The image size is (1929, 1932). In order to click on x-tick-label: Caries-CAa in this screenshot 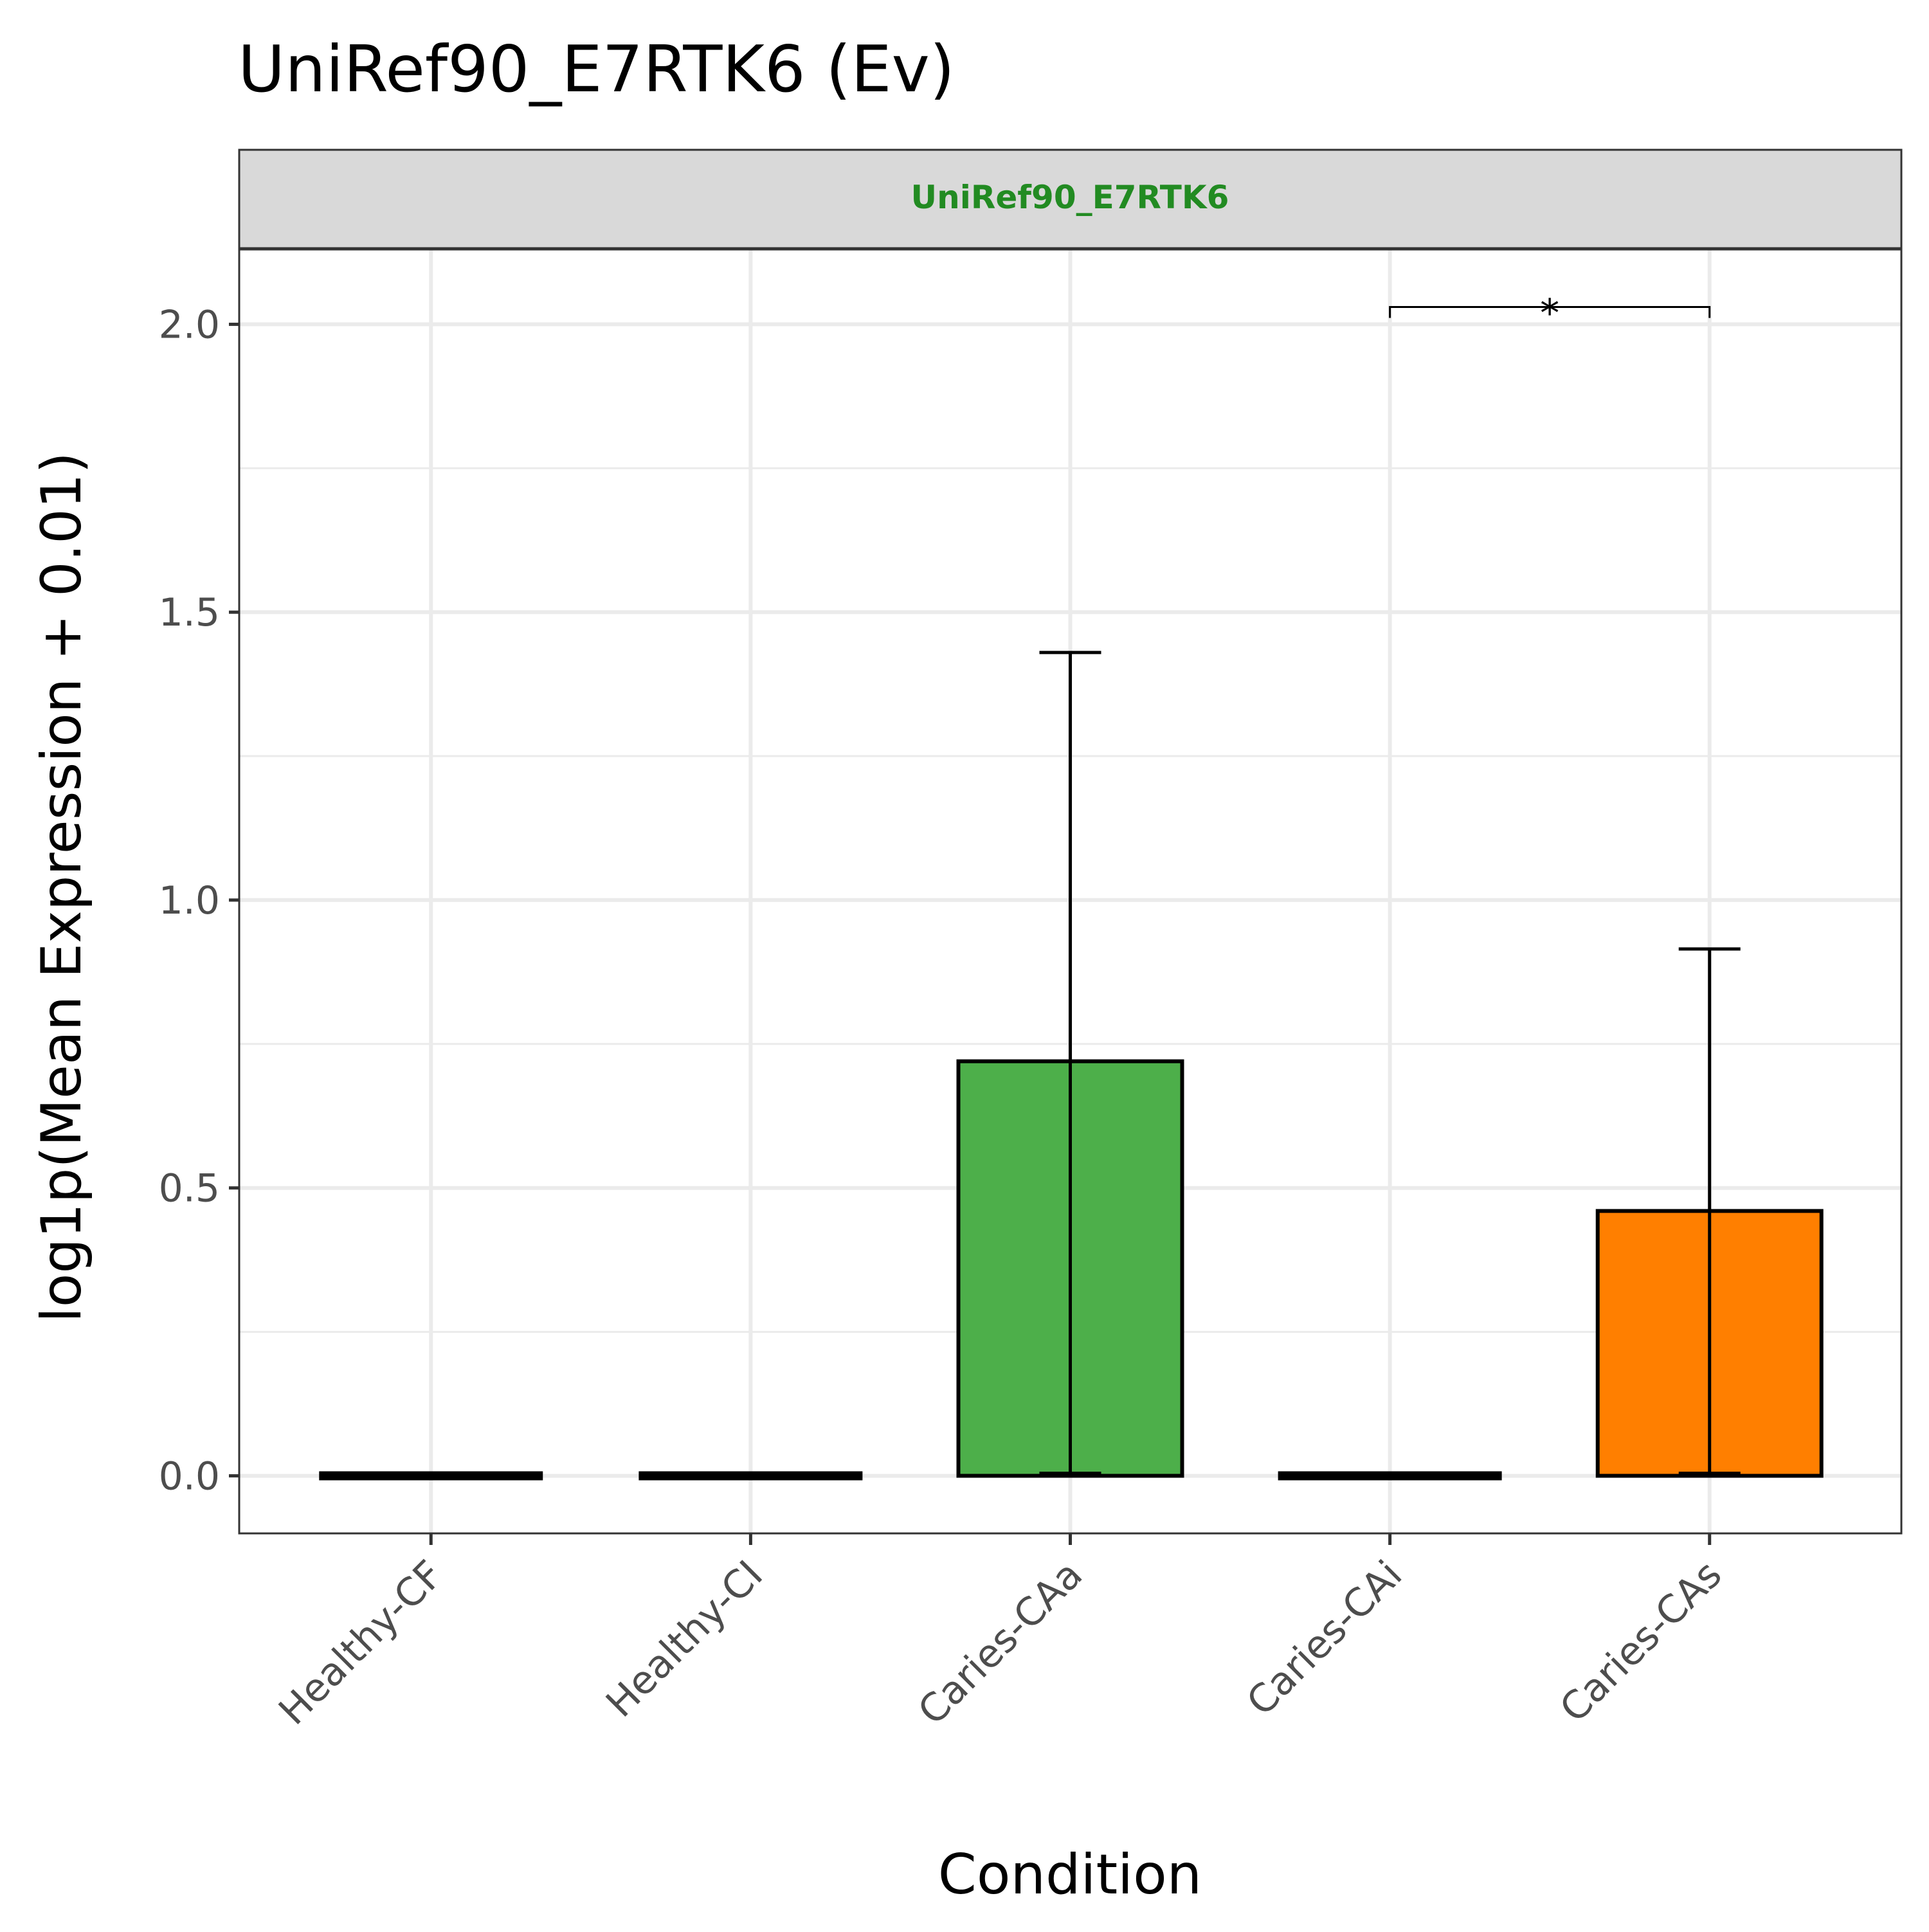, I will do `click(1001, 1643)`.